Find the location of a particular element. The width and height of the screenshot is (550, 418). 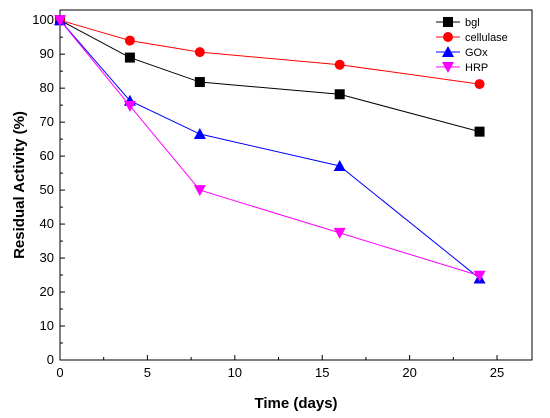

legend-item: HRP is located at coordinates (462, 68).